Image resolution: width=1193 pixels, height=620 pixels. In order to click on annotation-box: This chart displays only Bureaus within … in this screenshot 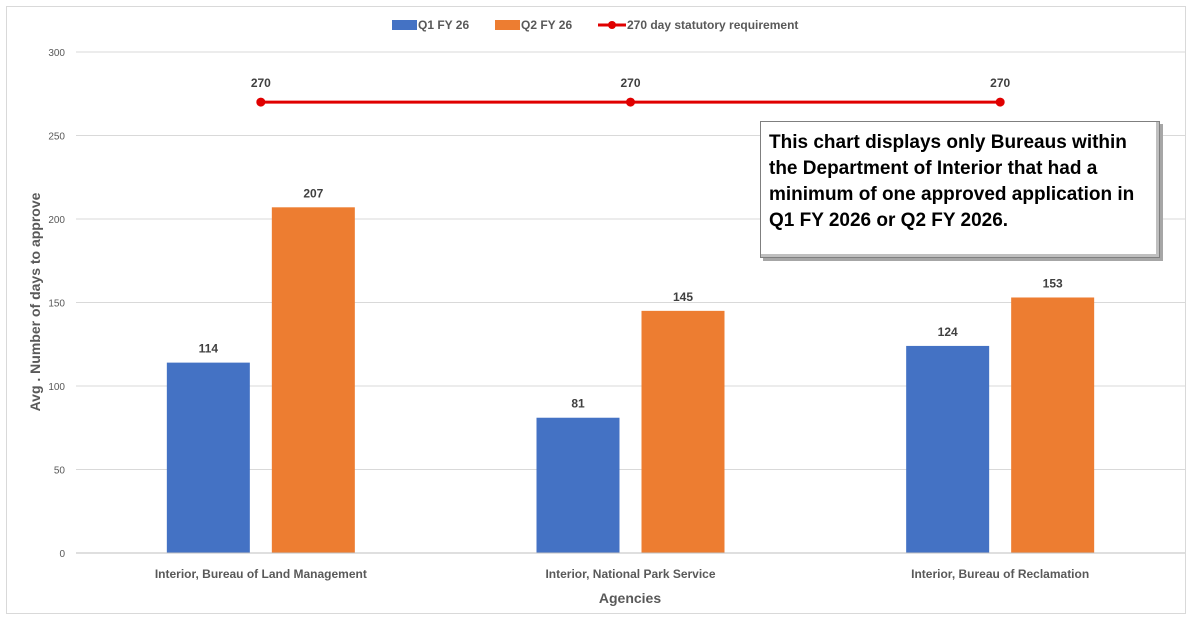, I will do `click(960, 189)`.